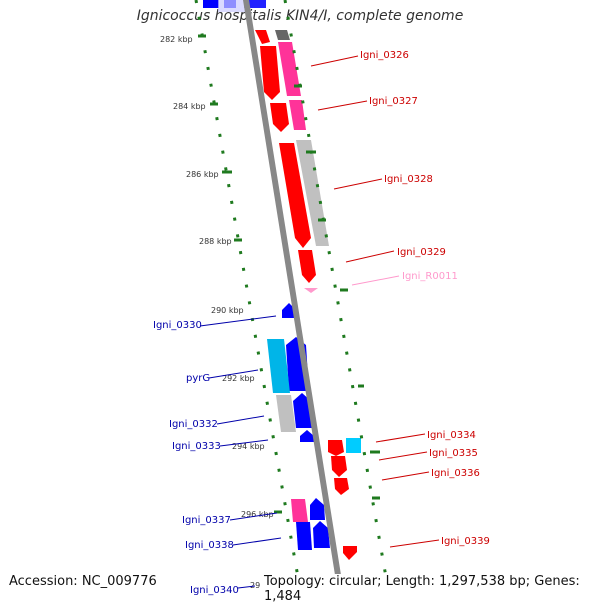  What do you see at coordinates (257, 514) in the screenshot?
I see `tick-296: 296 kbp` at bounding box center [257, 514].